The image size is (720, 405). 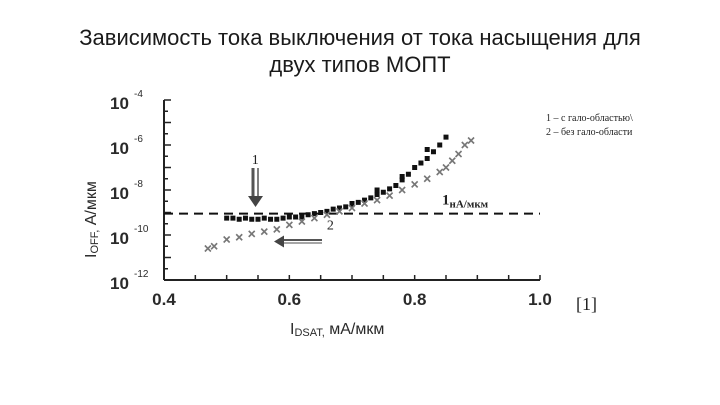 What do you see at coordinates (469, 205) in the screenshot?
I see `reference-line-label-sub: нА/мкм` at bounding box center [469, 205].